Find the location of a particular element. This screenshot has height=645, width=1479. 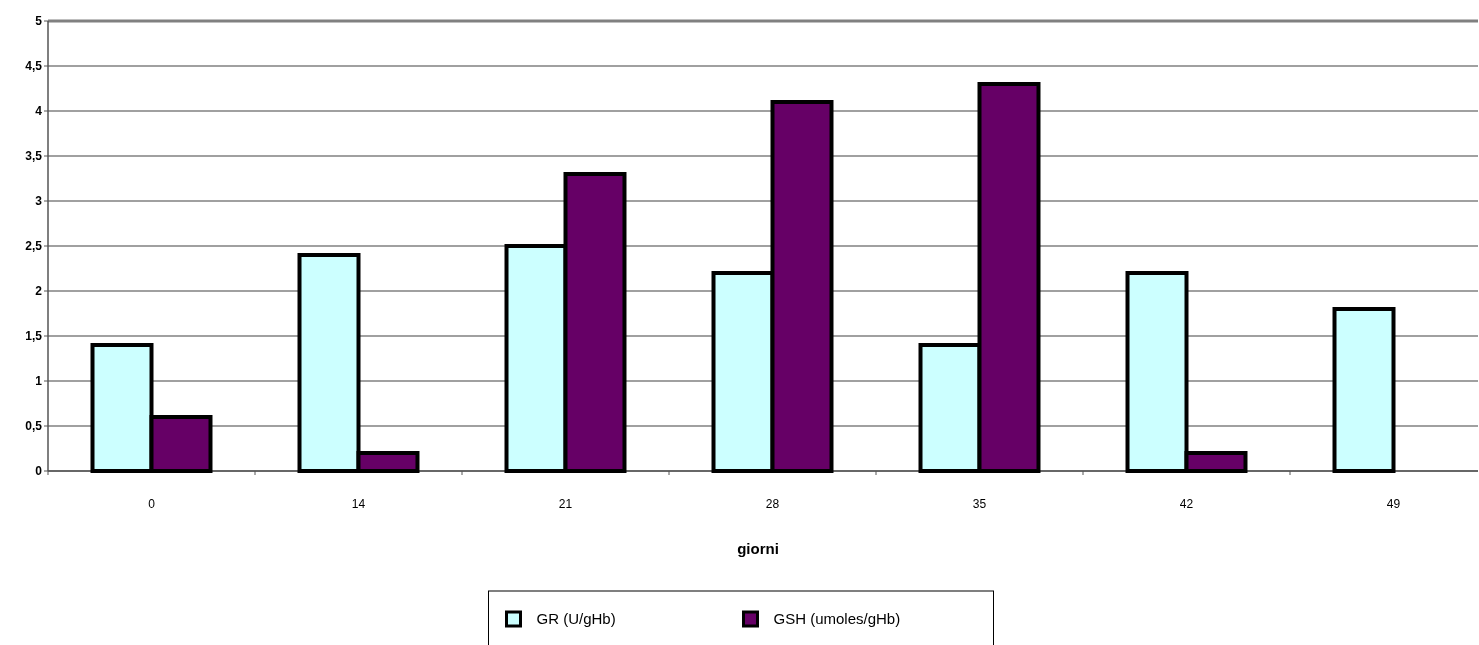

y-tick-label: 4,5 is located at coordinates (34, 66).